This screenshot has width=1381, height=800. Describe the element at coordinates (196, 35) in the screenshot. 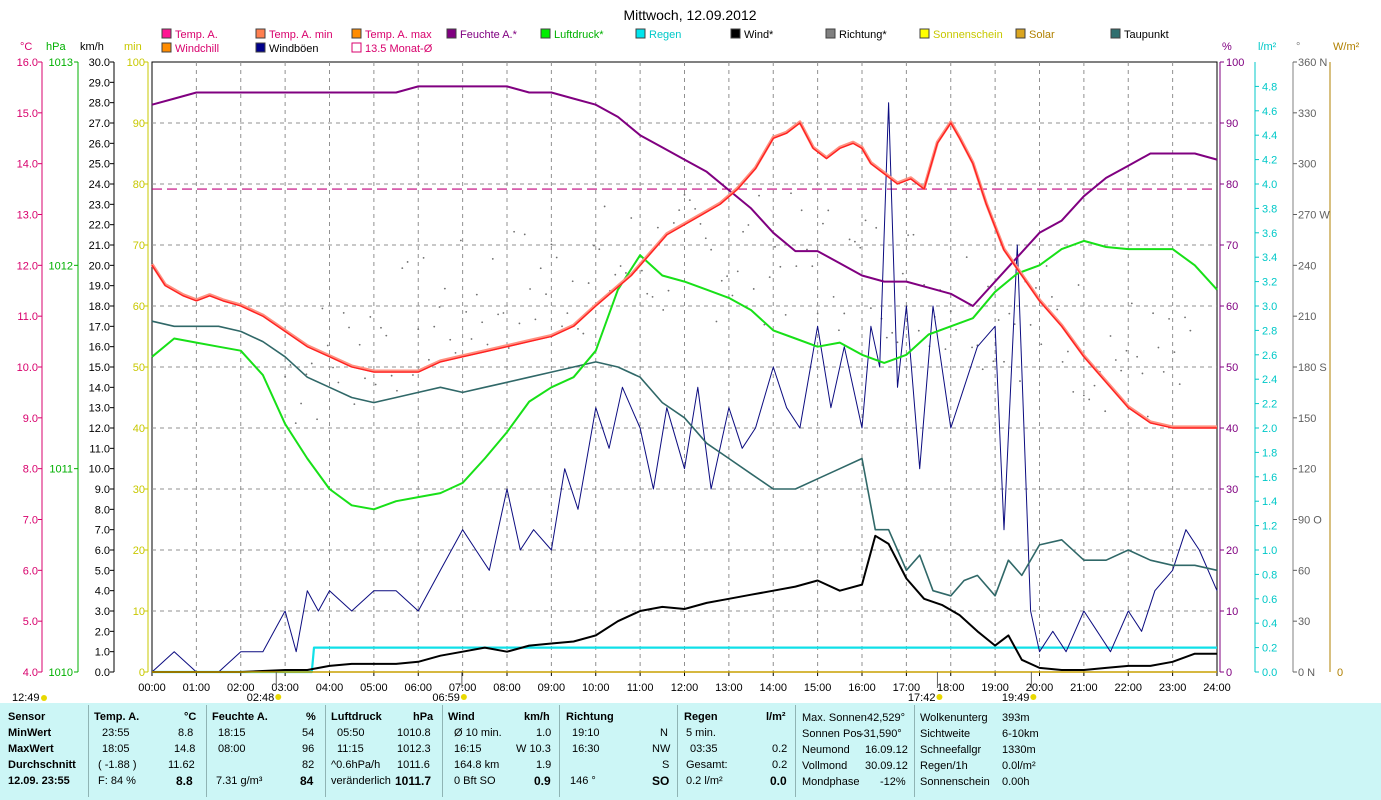

I see `legend-label: Temp. A.` at that location.